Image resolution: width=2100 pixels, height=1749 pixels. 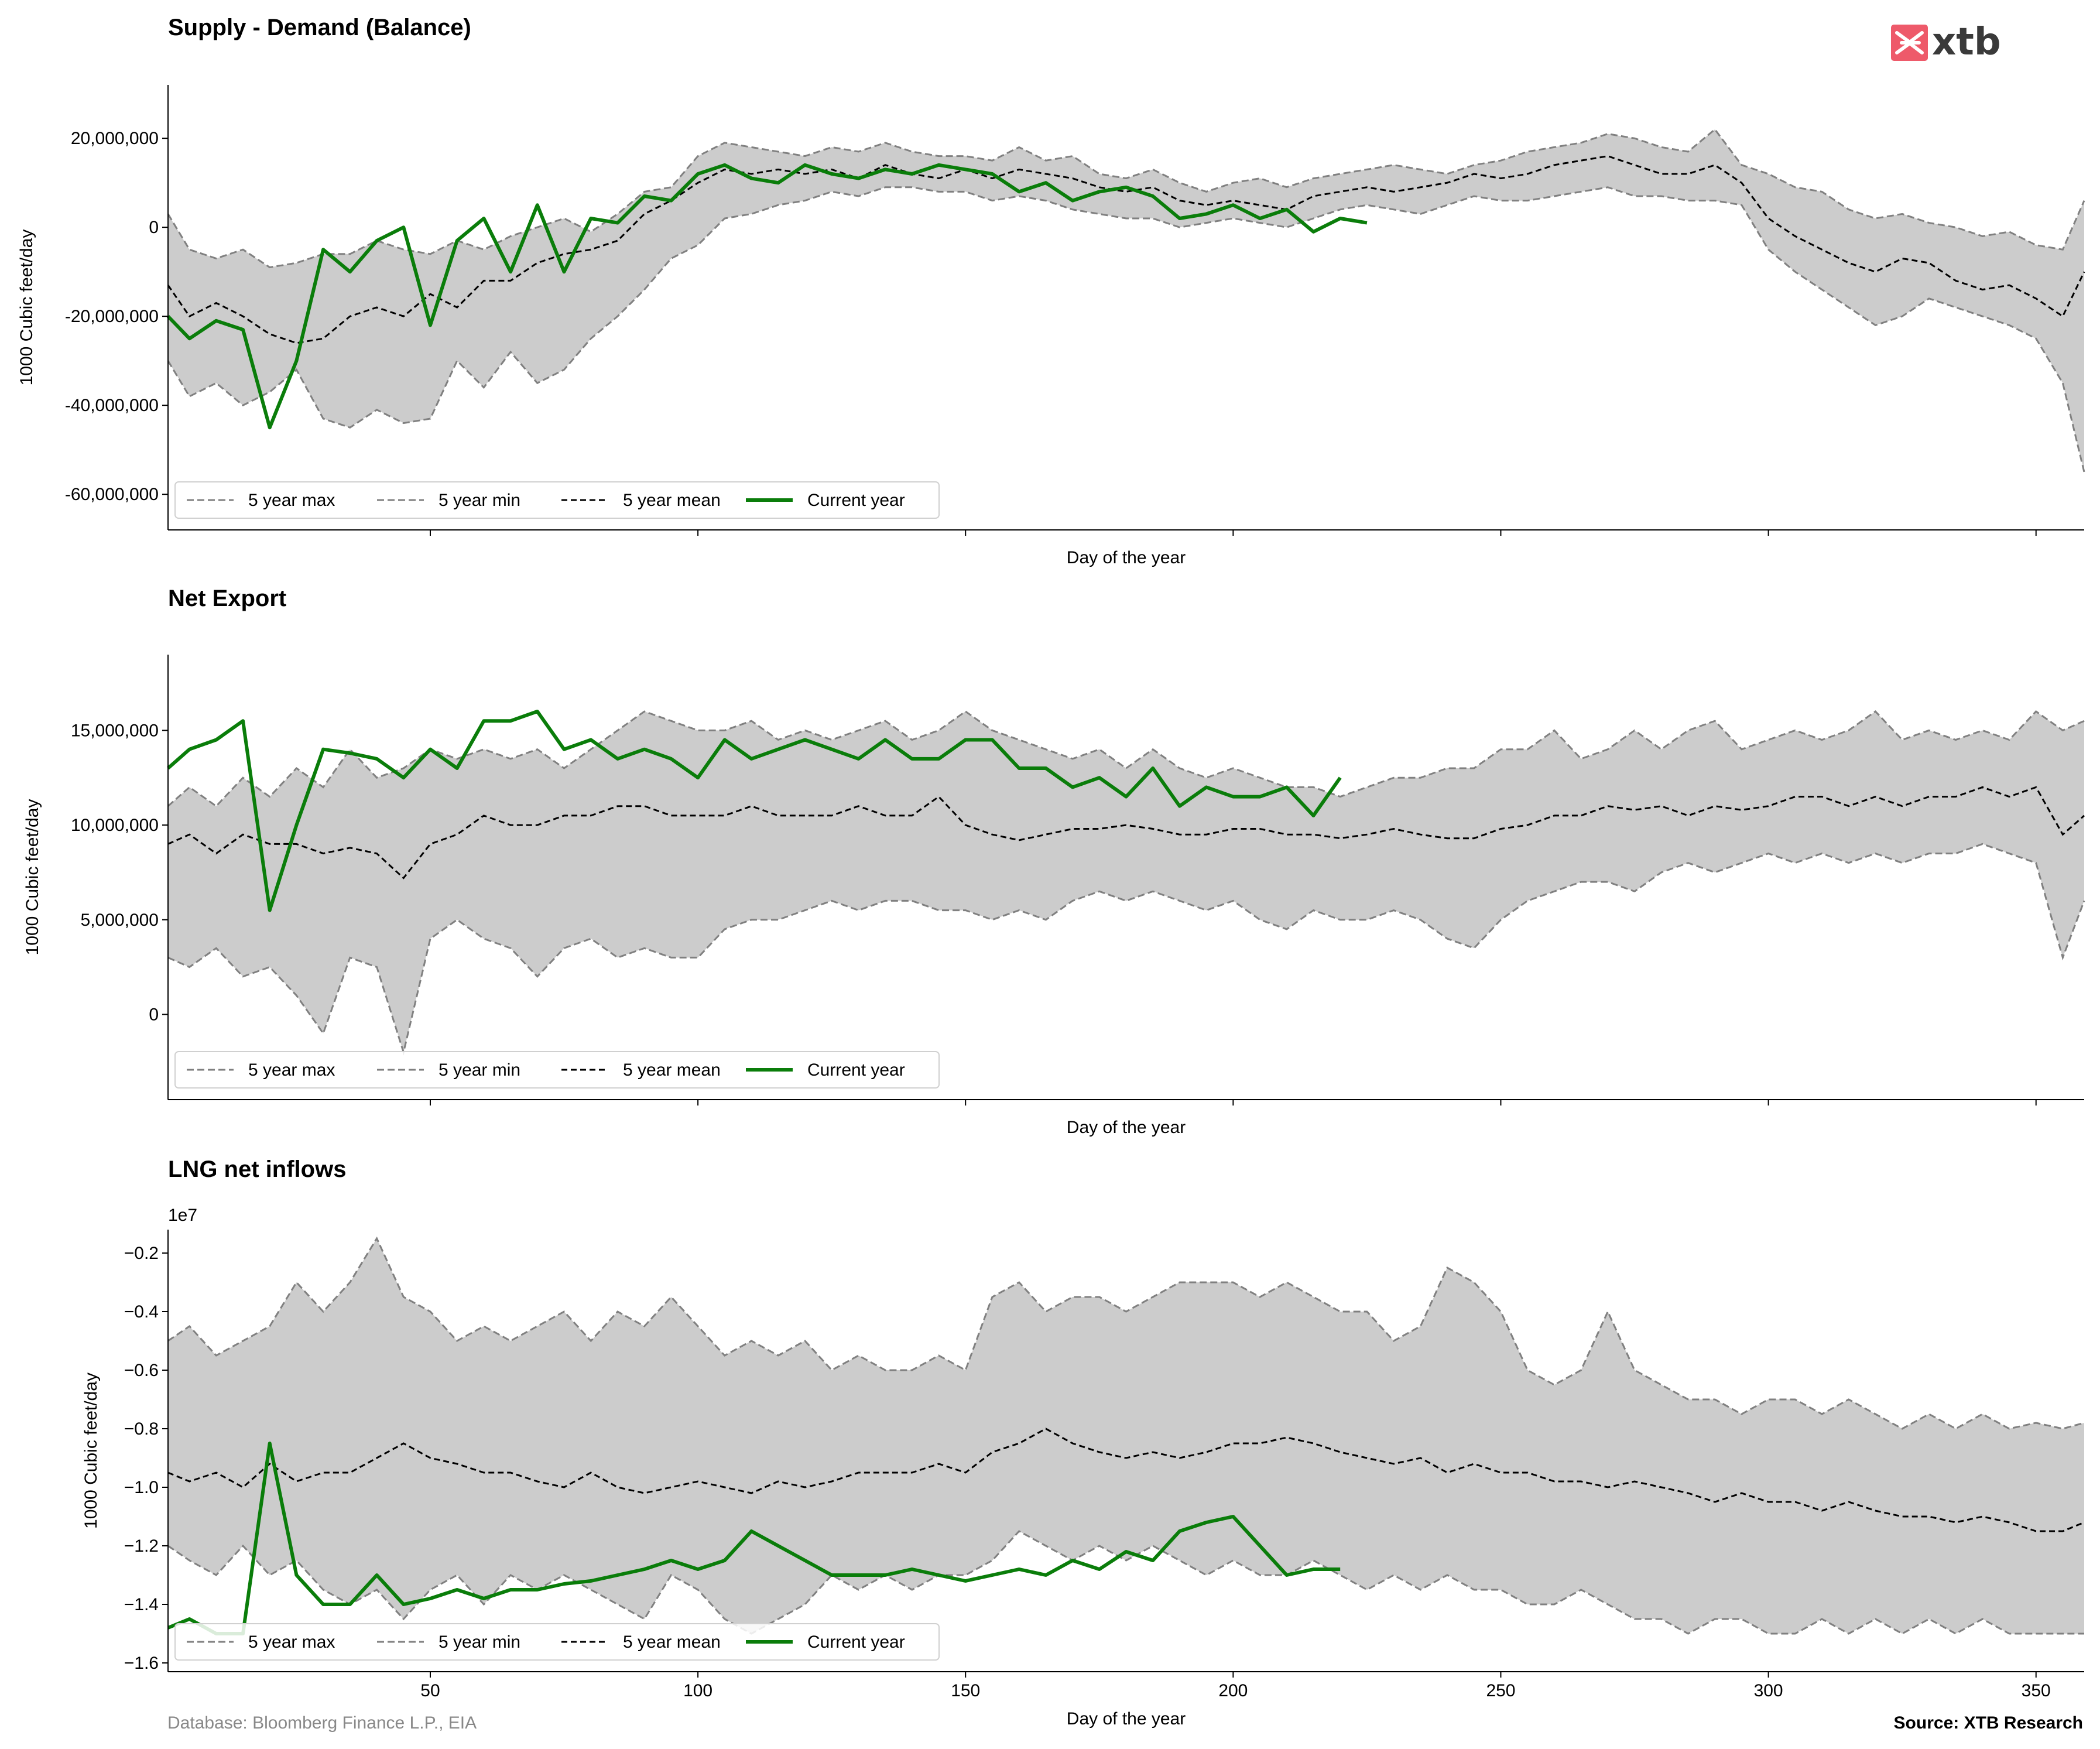 I want to click on y-tick-label: 10,000,000, so click(x=115, y=825).